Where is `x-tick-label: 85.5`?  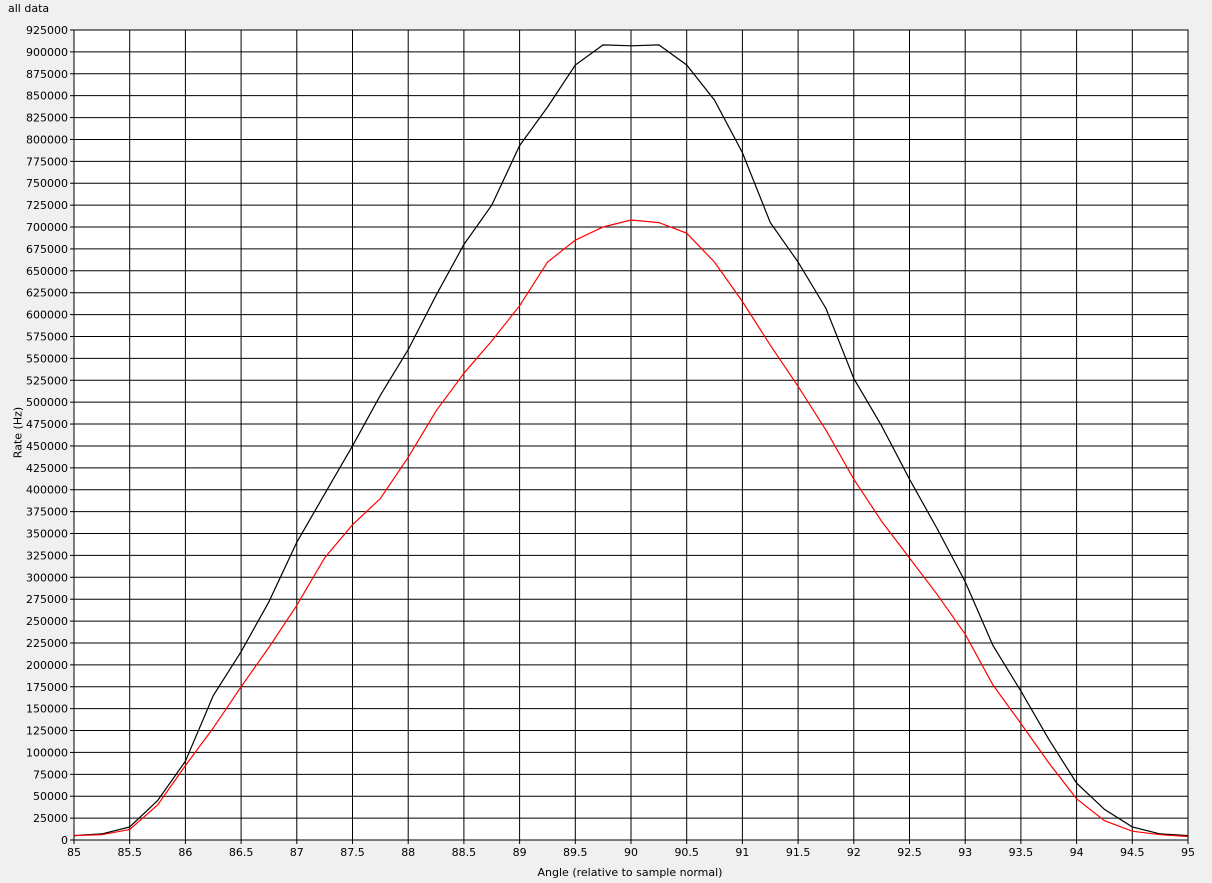 x-tick-label: 85.5 is located at coordinates (129, 852).